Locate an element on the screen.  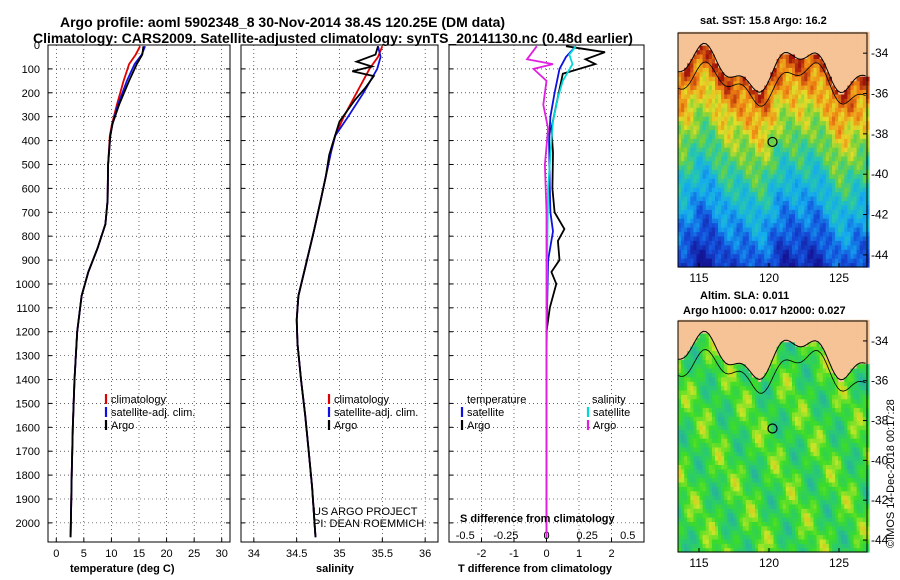
x-tick-label: 25 is located at coordinates (194, 554).